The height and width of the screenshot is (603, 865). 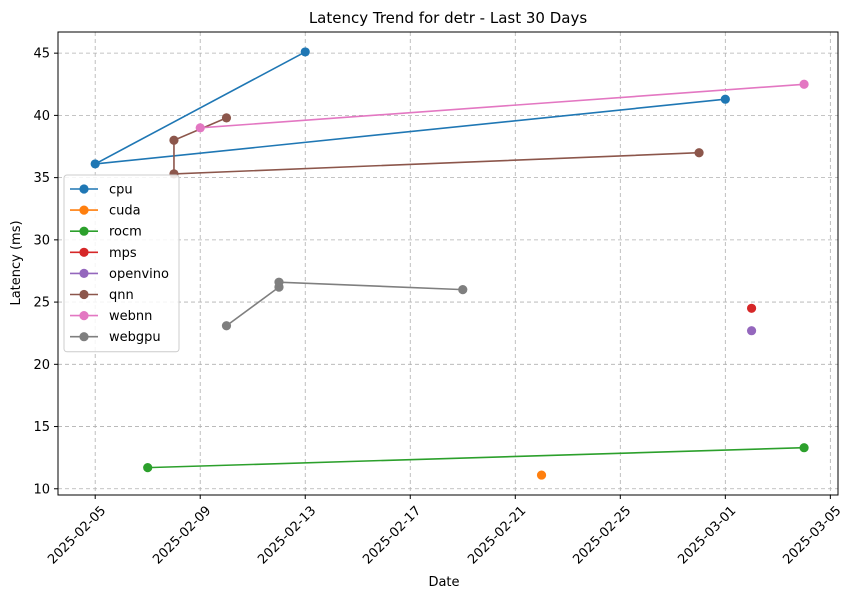 I want to click on series-line-webnn, so click(x=502, y=106).